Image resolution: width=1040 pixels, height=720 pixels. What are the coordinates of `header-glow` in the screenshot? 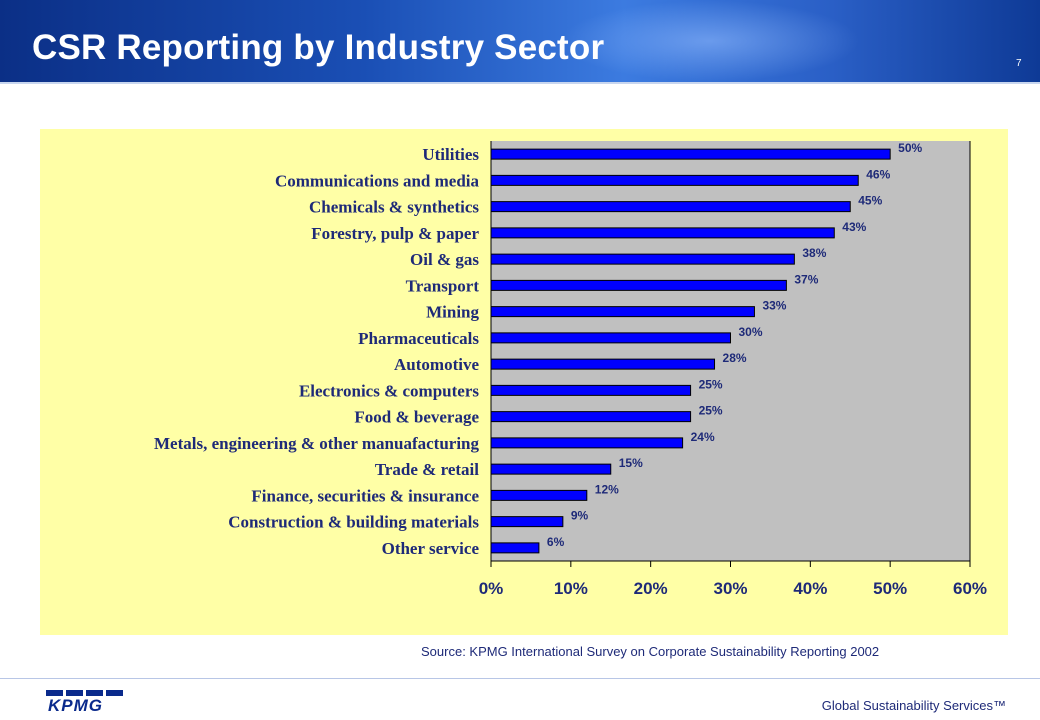 It's located at (710, 41).